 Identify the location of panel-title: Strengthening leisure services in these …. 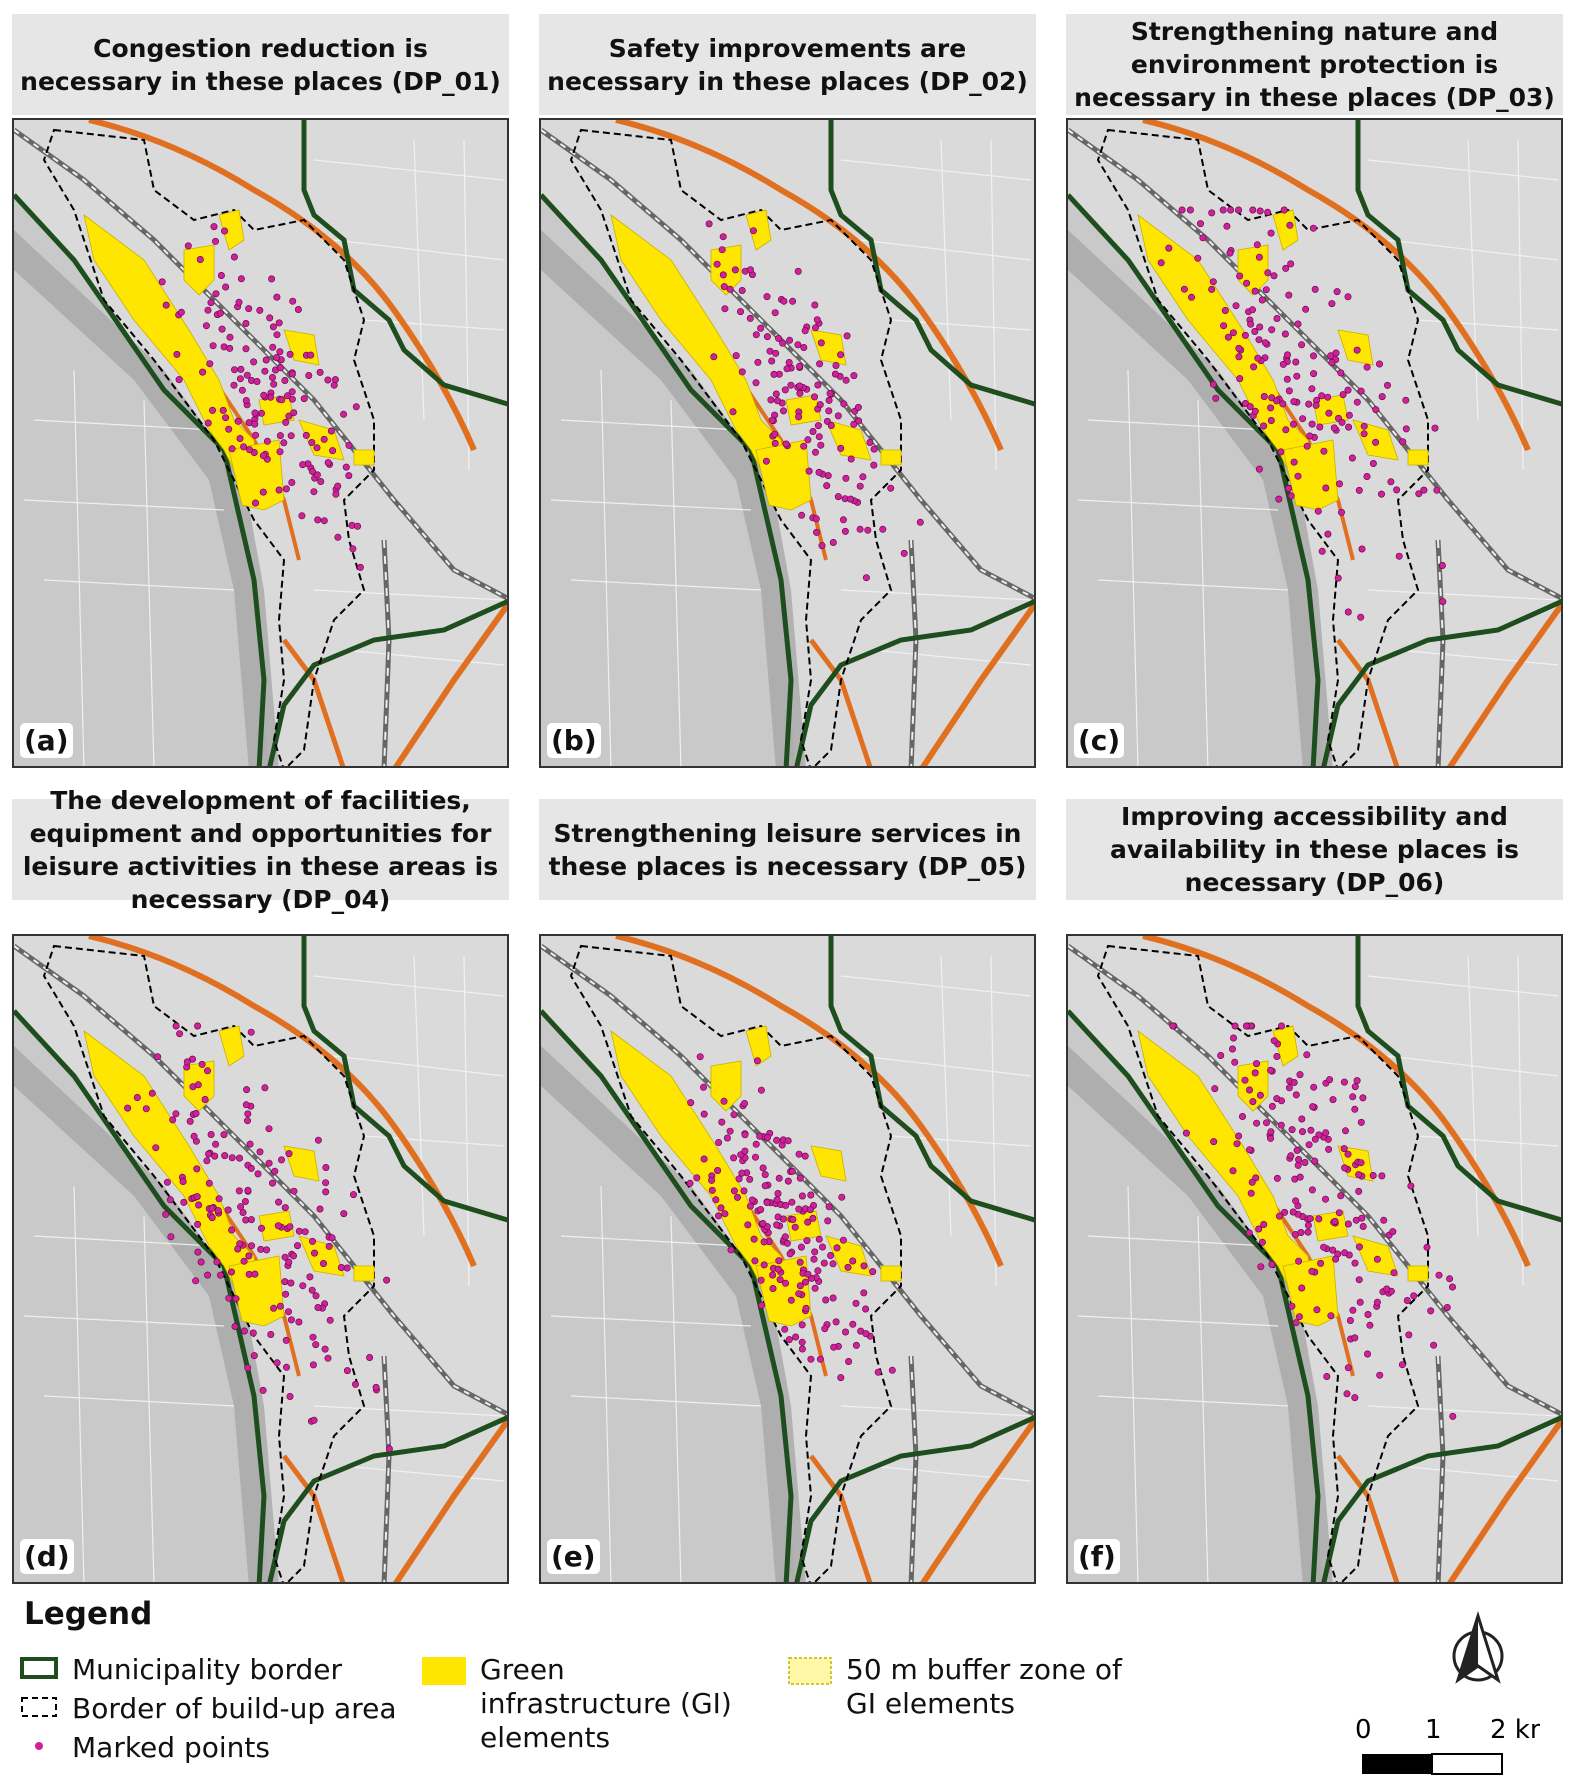
(787, 849).